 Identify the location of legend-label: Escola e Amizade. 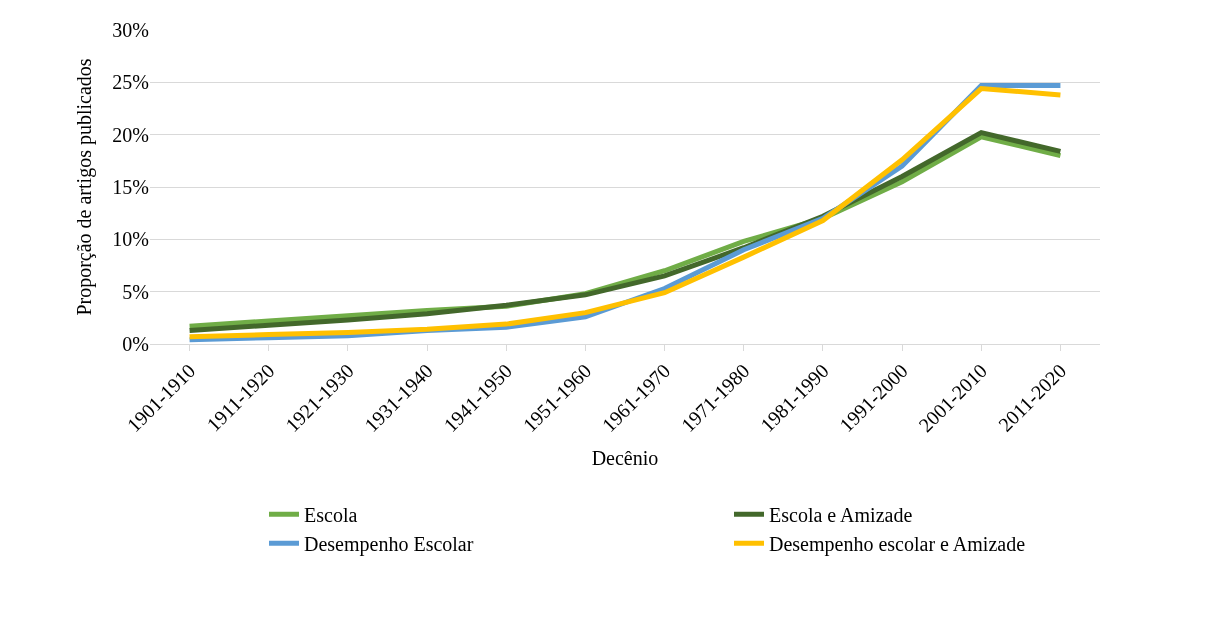
(841, 515).